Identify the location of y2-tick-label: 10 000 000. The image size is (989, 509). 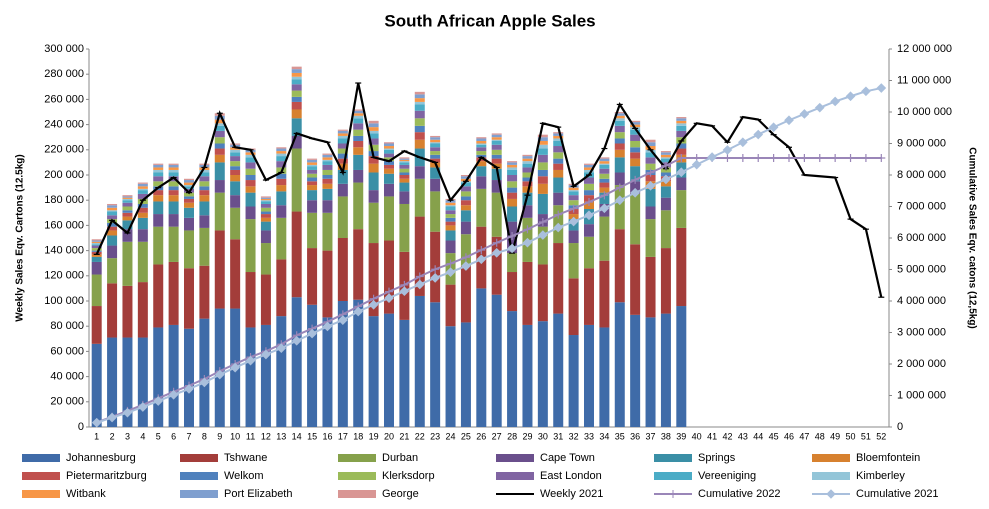
(924, 112).